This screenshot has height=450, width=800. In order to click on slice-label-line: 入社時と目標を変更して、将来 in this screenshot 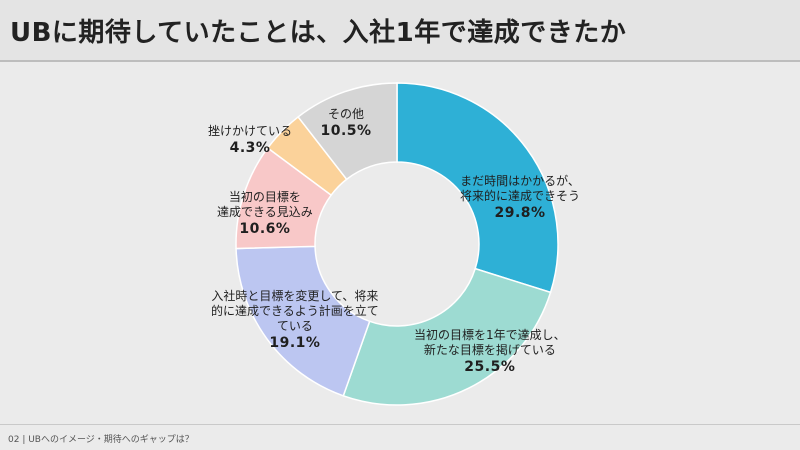, I will do `click(295, 295)`.